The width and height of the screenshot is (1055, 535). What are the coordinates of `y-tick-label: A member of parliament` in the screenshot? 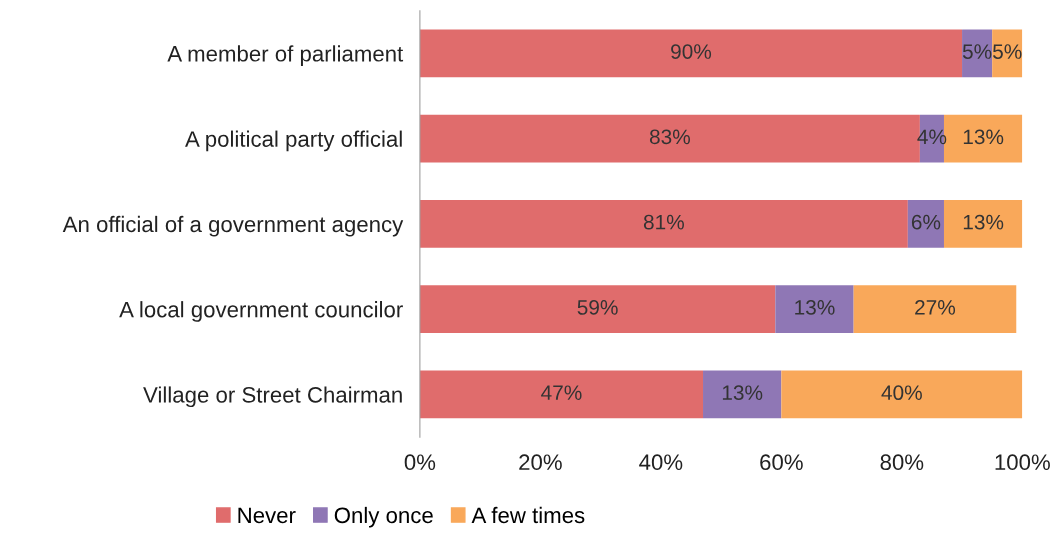 It's located at (285, 55).